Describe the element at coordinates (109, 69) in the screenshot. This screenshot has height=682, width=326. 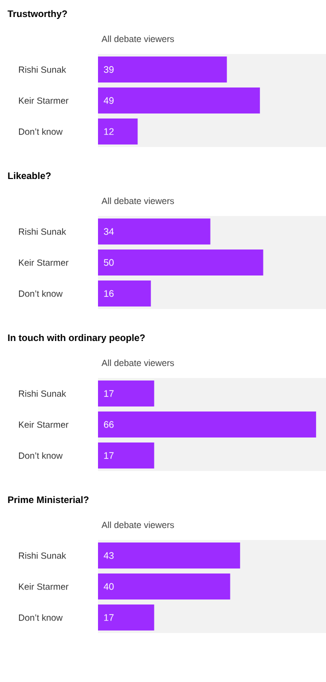
I see `data-label: 39` at that location.